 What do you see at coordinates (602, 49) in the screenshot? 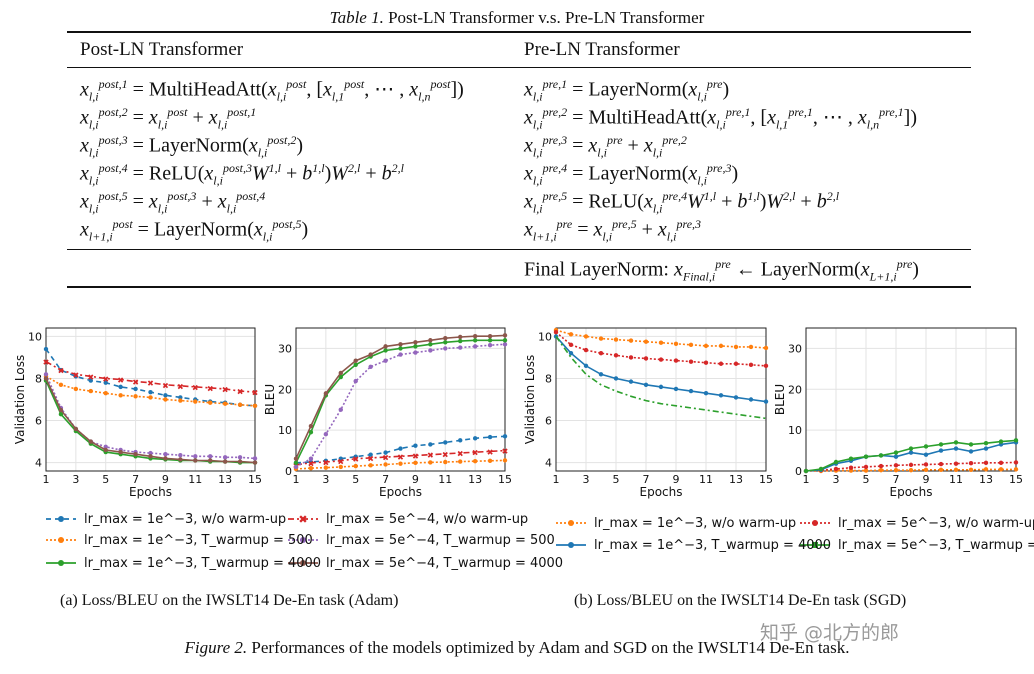
I see `pre-ln-header: Pre-LN Transformer` at bounding box center [602, 49].